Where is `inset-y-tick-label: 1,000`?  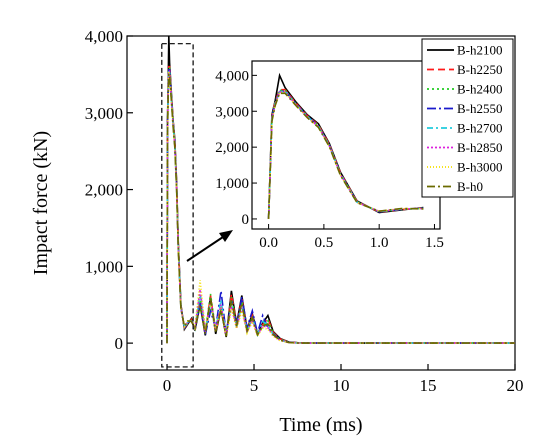
inset-y-tick-label: 1,000 is located at coordinates (232, 184).